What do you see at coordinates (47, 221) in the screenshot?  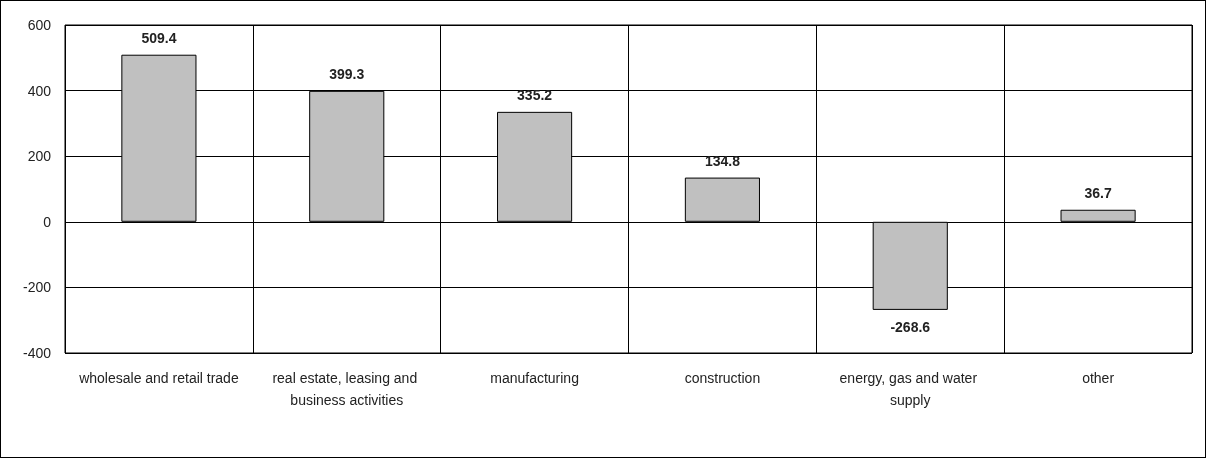 I see `y-tick-label: 0` at bounding box center [47, 221].